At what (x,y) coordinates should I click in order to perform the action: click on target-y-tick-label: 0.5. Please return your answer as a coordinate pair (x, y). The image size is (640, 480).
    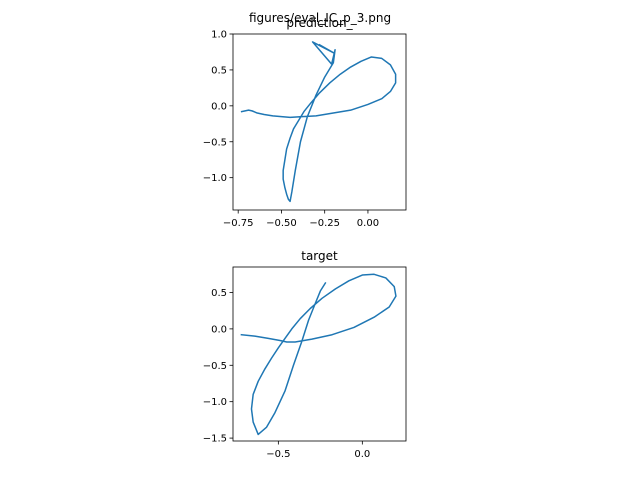
    Looking at the image, I should click on (219, 293).